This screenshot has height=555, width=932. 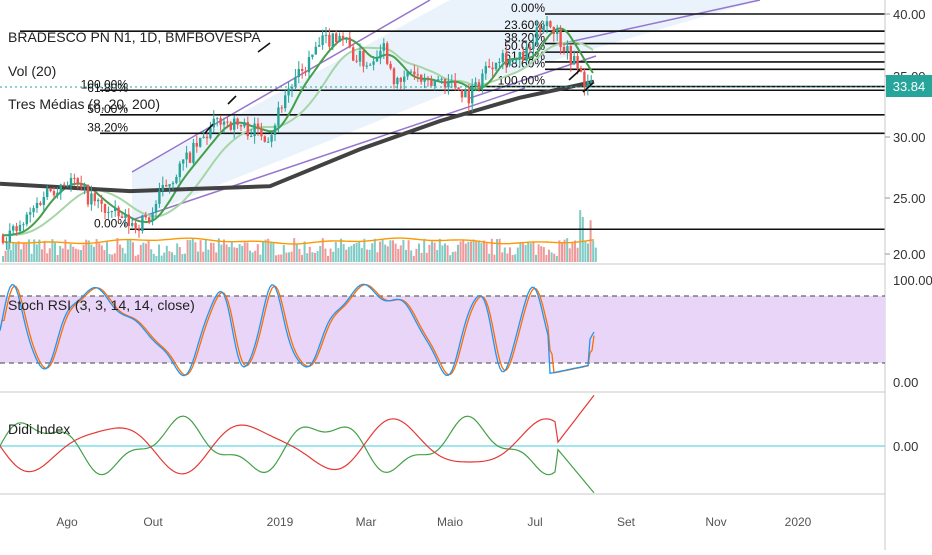 I want to click on didi-red-line, so click(x=297, y=434).